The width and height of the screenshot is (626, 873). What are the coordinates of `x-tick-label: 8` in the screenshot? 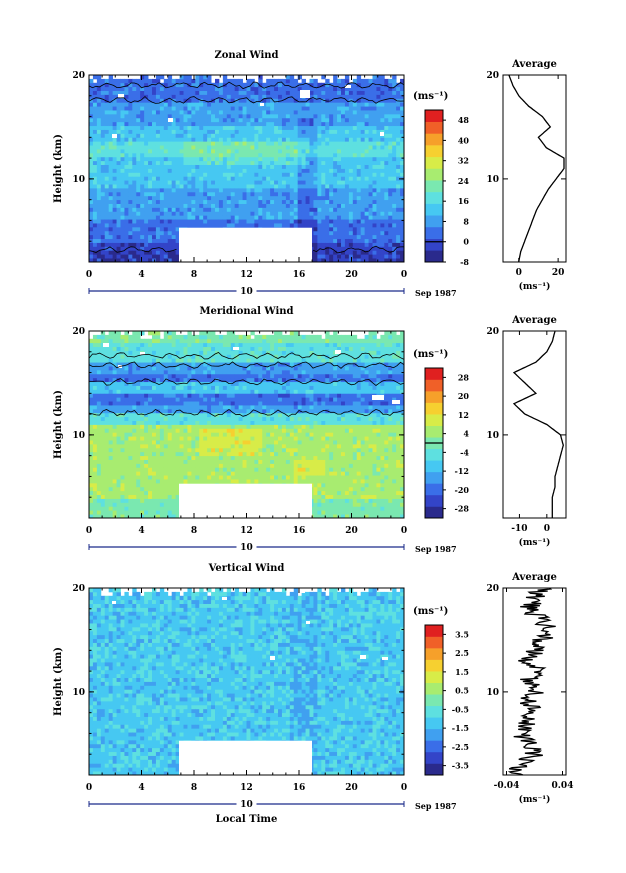 It's located at (194, 275).